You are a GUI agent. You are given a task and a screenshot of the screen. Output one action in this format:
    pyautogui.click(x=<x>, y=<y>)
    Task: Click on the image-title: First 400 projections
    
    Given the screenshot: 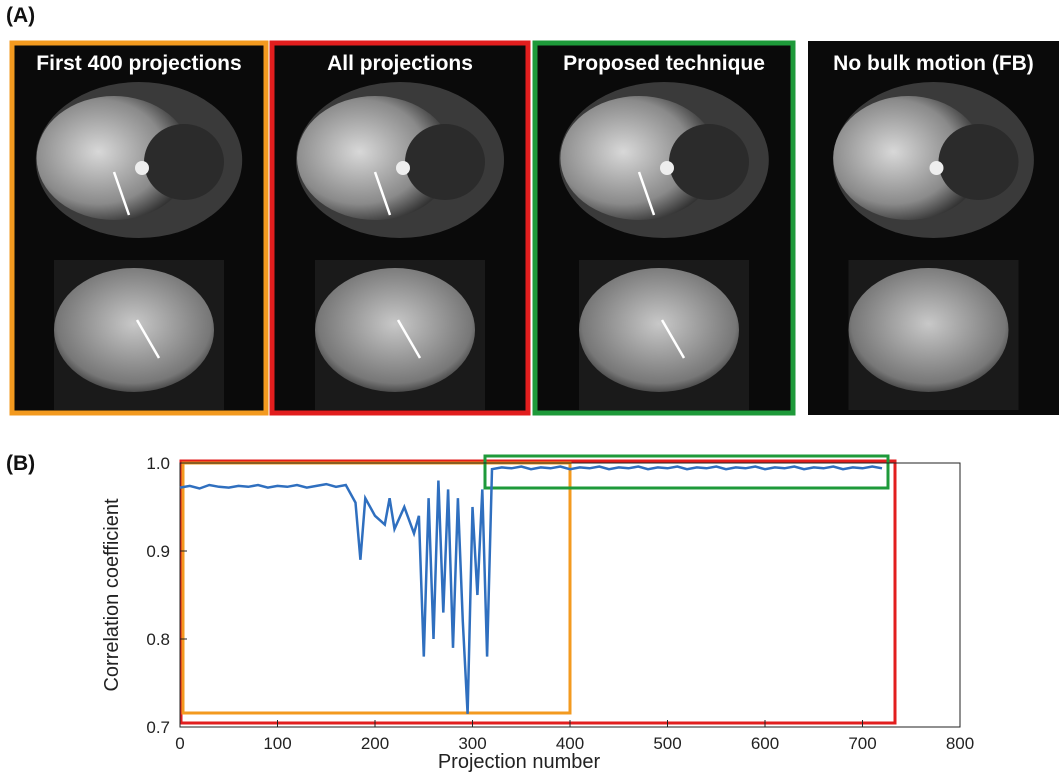 What is the action you would take?
    pyautogui.click(x=138, y=63)
    